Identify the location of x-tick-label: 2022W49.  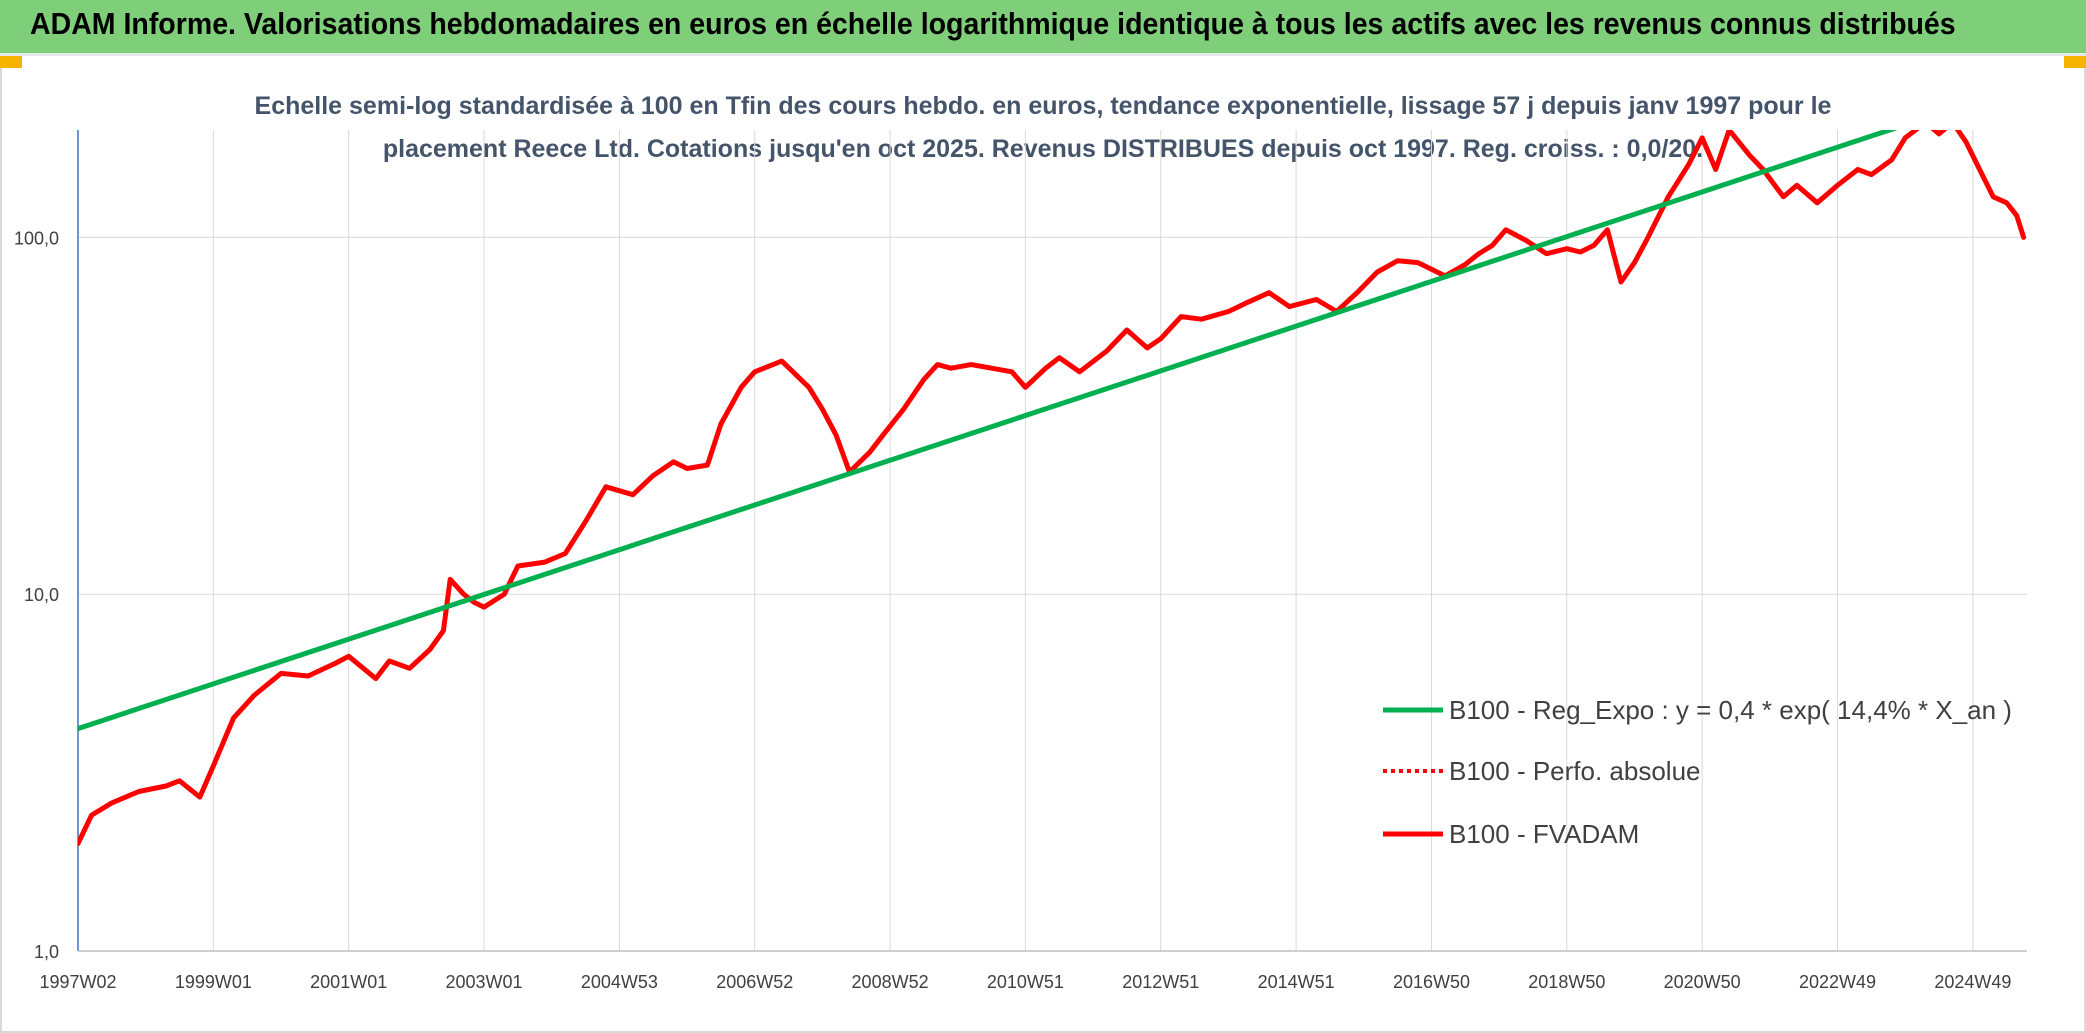
(1837, 982).